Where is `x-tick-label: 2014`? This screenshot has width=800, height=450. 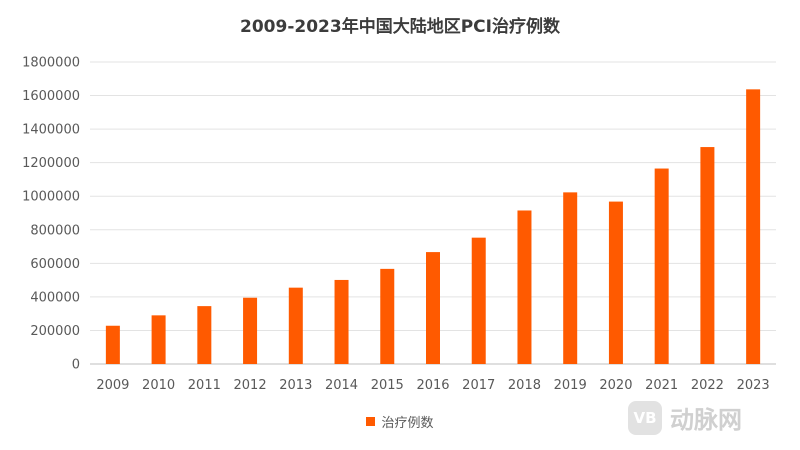 x-tick-label: 2014 is located at coordinates (341, 385).